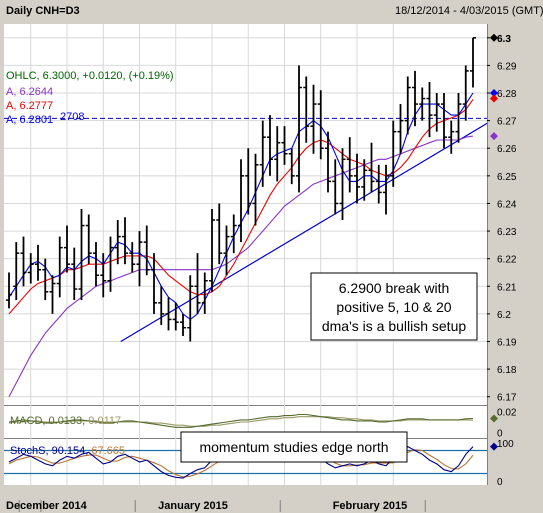  I want to click on ma20-legend: A, 6.2644, so click(29, 92).